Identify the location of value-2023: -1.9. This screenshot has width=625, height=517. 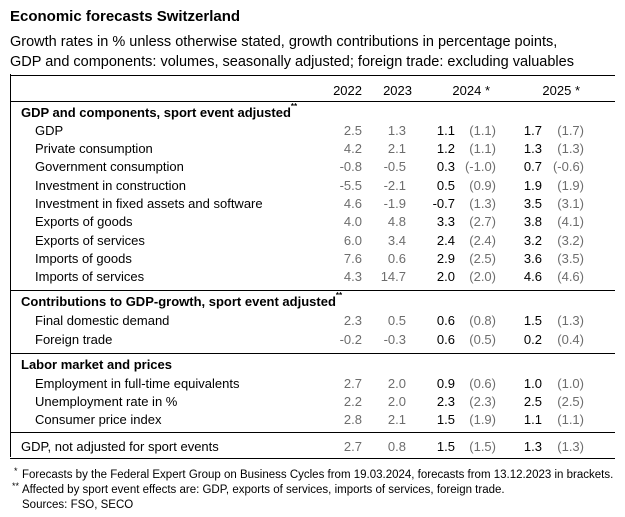
(394, 203).